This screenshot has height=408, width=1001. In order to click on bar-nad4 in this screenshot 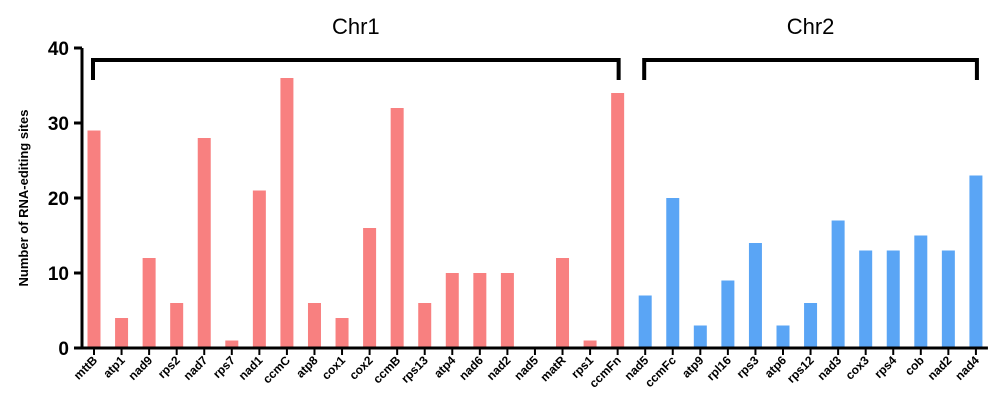, I will do `click(976, 261)`.